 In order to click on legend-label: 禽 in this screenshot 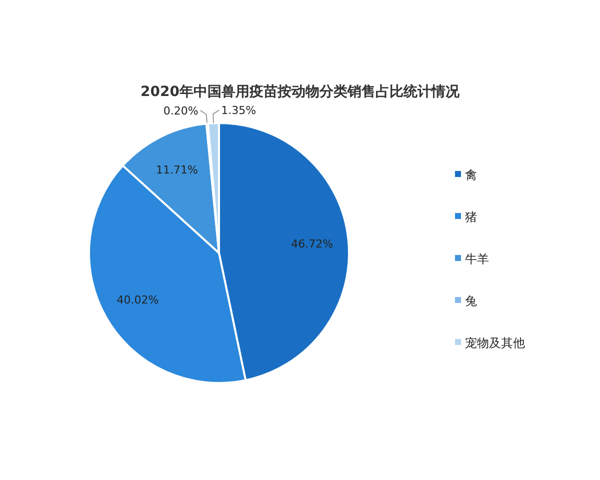, I will do `click(471, 175)`.